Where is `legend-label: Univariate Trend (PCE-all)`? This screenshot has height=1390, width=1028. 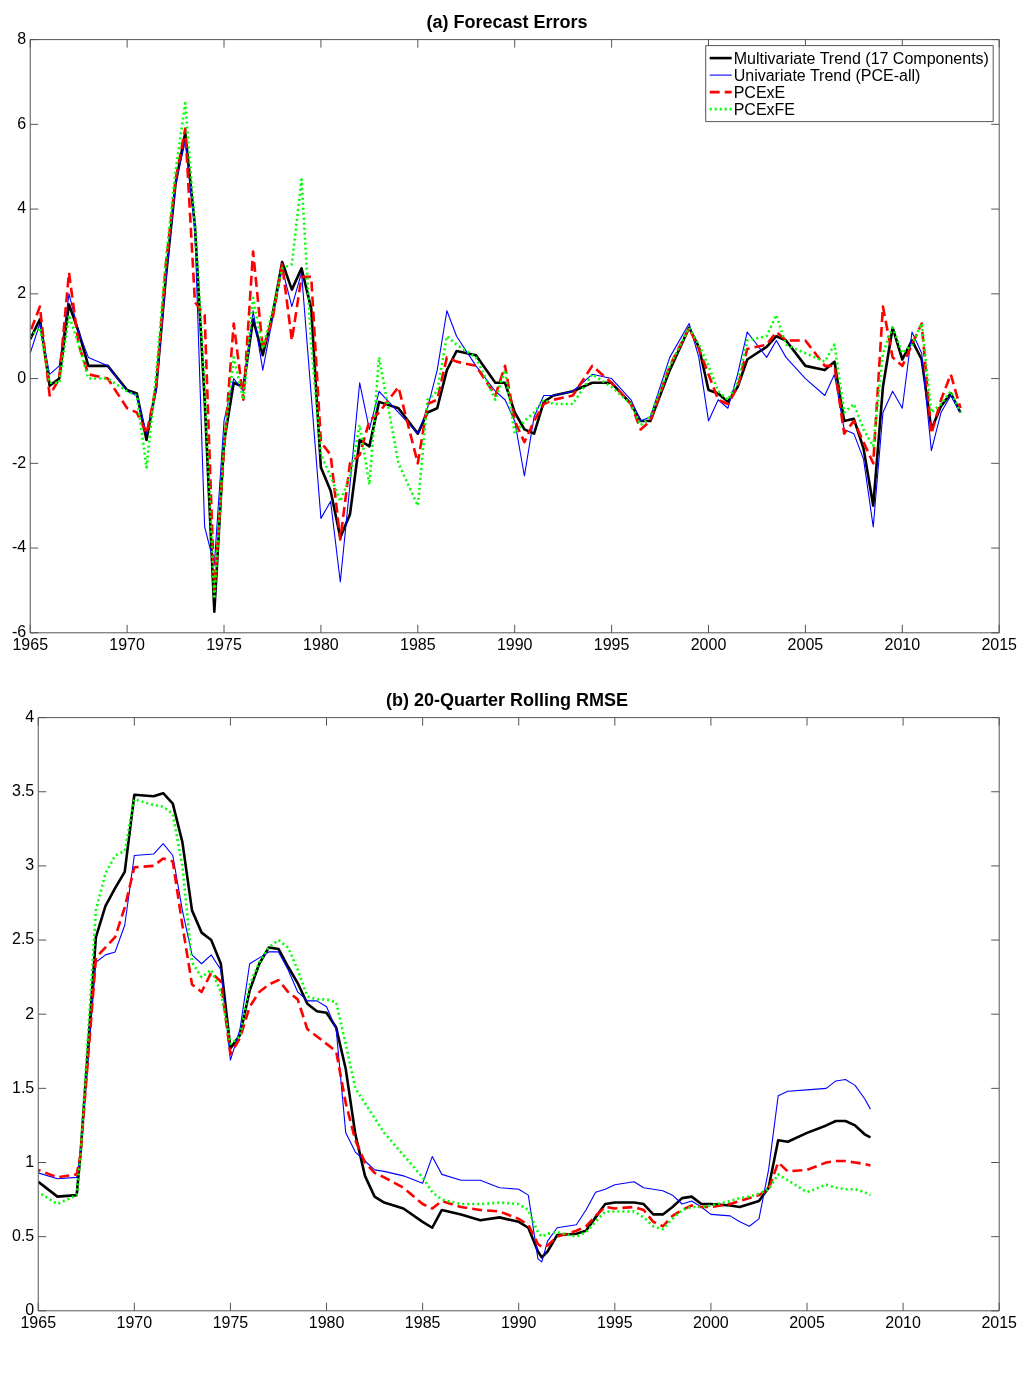
legend-label: Univariate Trend (PCE-all) is located at coordinates (827, 75).